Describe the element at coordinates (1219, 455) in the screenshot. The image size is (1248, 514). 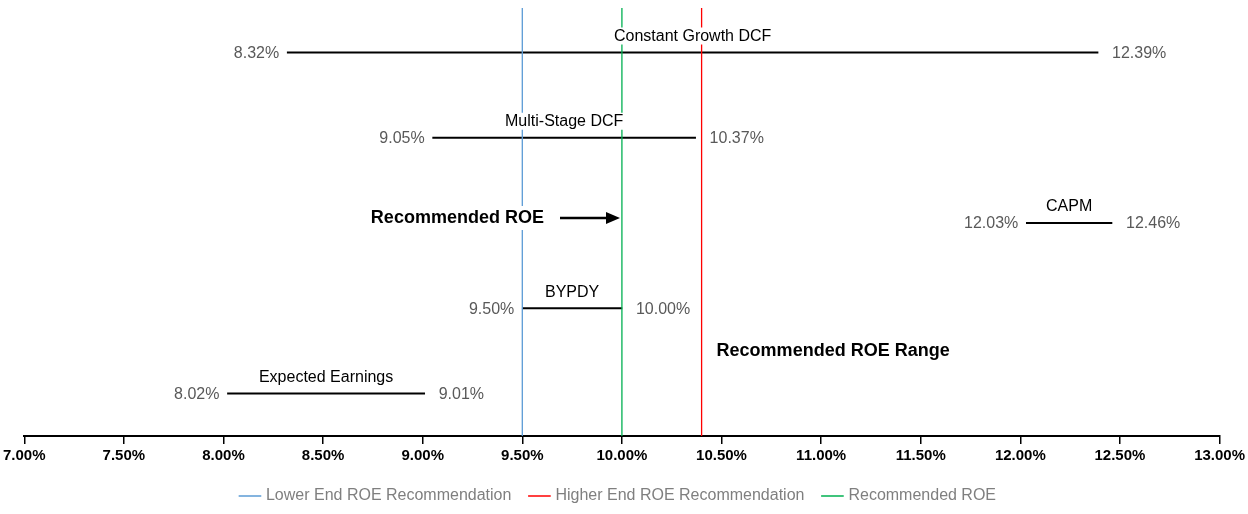
I see `x-tick-label: 13.00%` at that location.